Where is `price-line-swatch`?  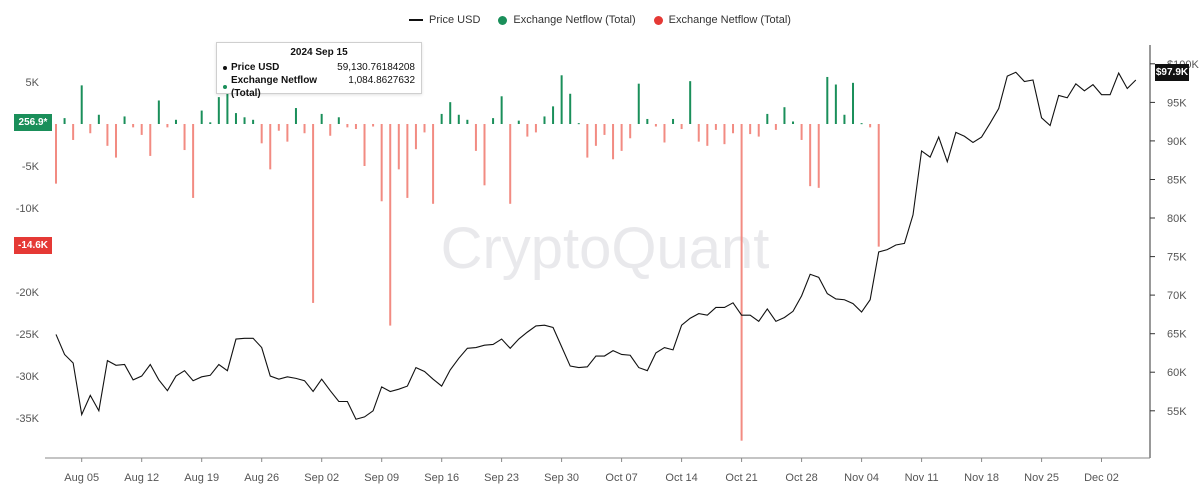 price-line-swatch is located at coordinates (416, 20).